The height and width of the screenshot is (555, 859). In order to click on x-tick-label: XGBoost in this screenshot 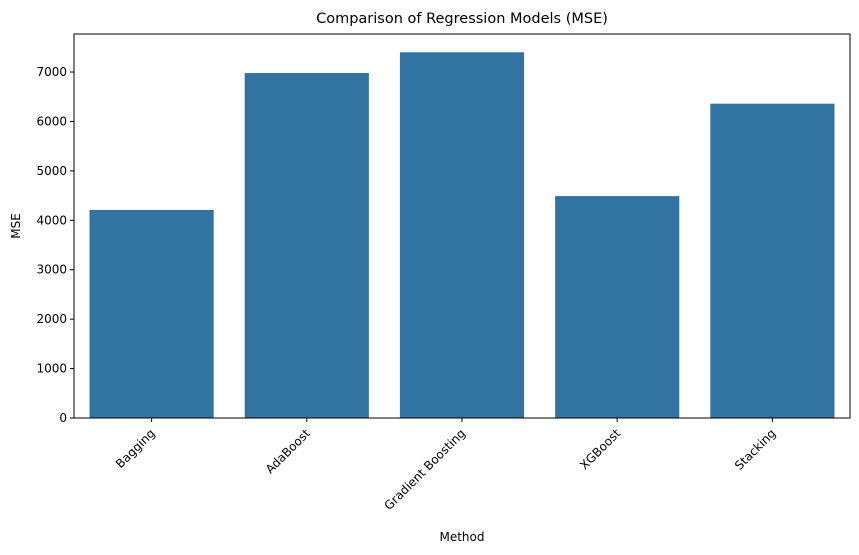, I will do `click(600, 449)`.